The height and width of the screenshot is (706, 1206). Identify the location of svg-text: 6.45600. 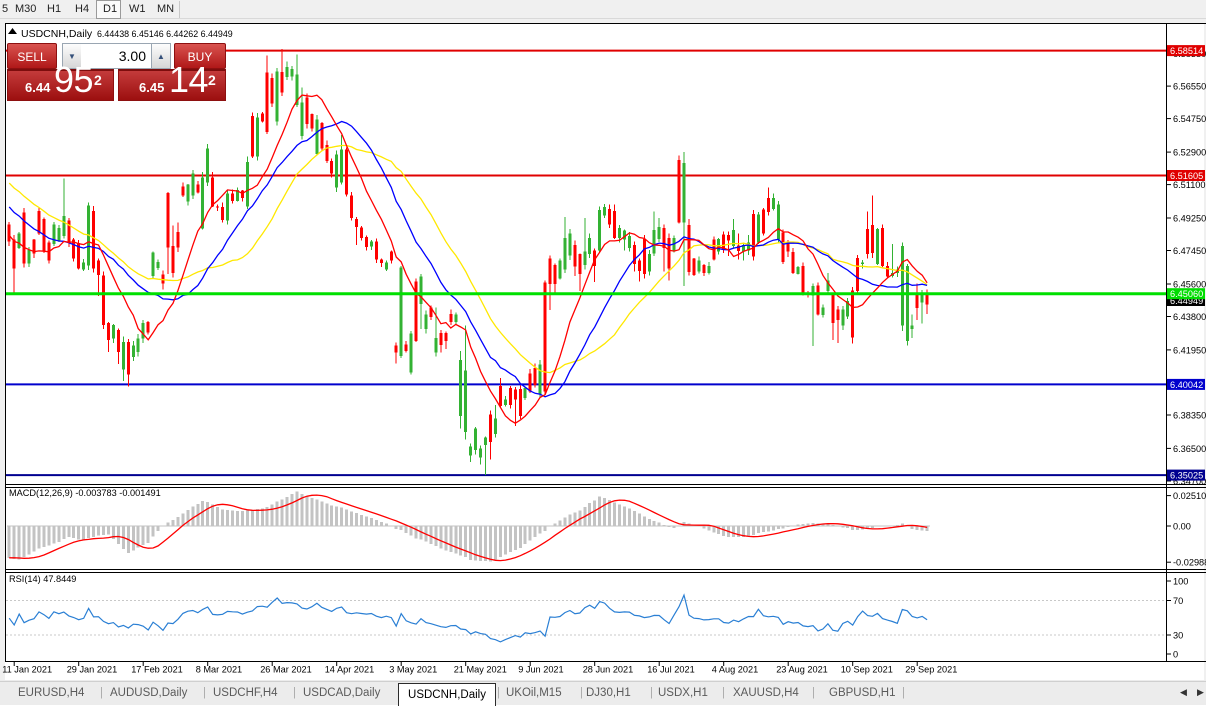
(1189, 285).